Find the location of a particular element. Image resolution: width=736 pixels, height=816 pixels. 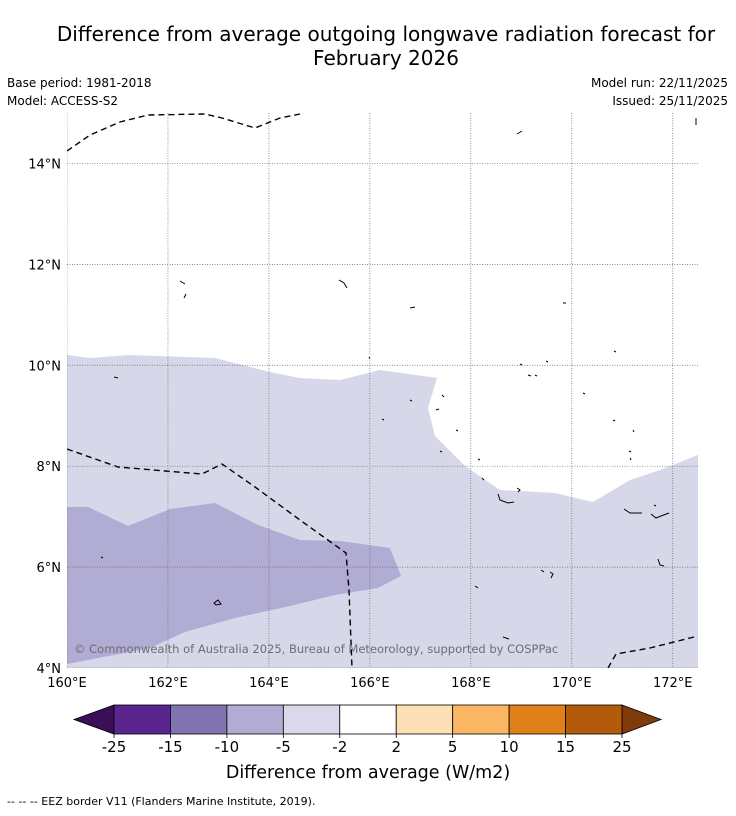

colorbar-tick-label: -15 is located at coordinates (170, 747).